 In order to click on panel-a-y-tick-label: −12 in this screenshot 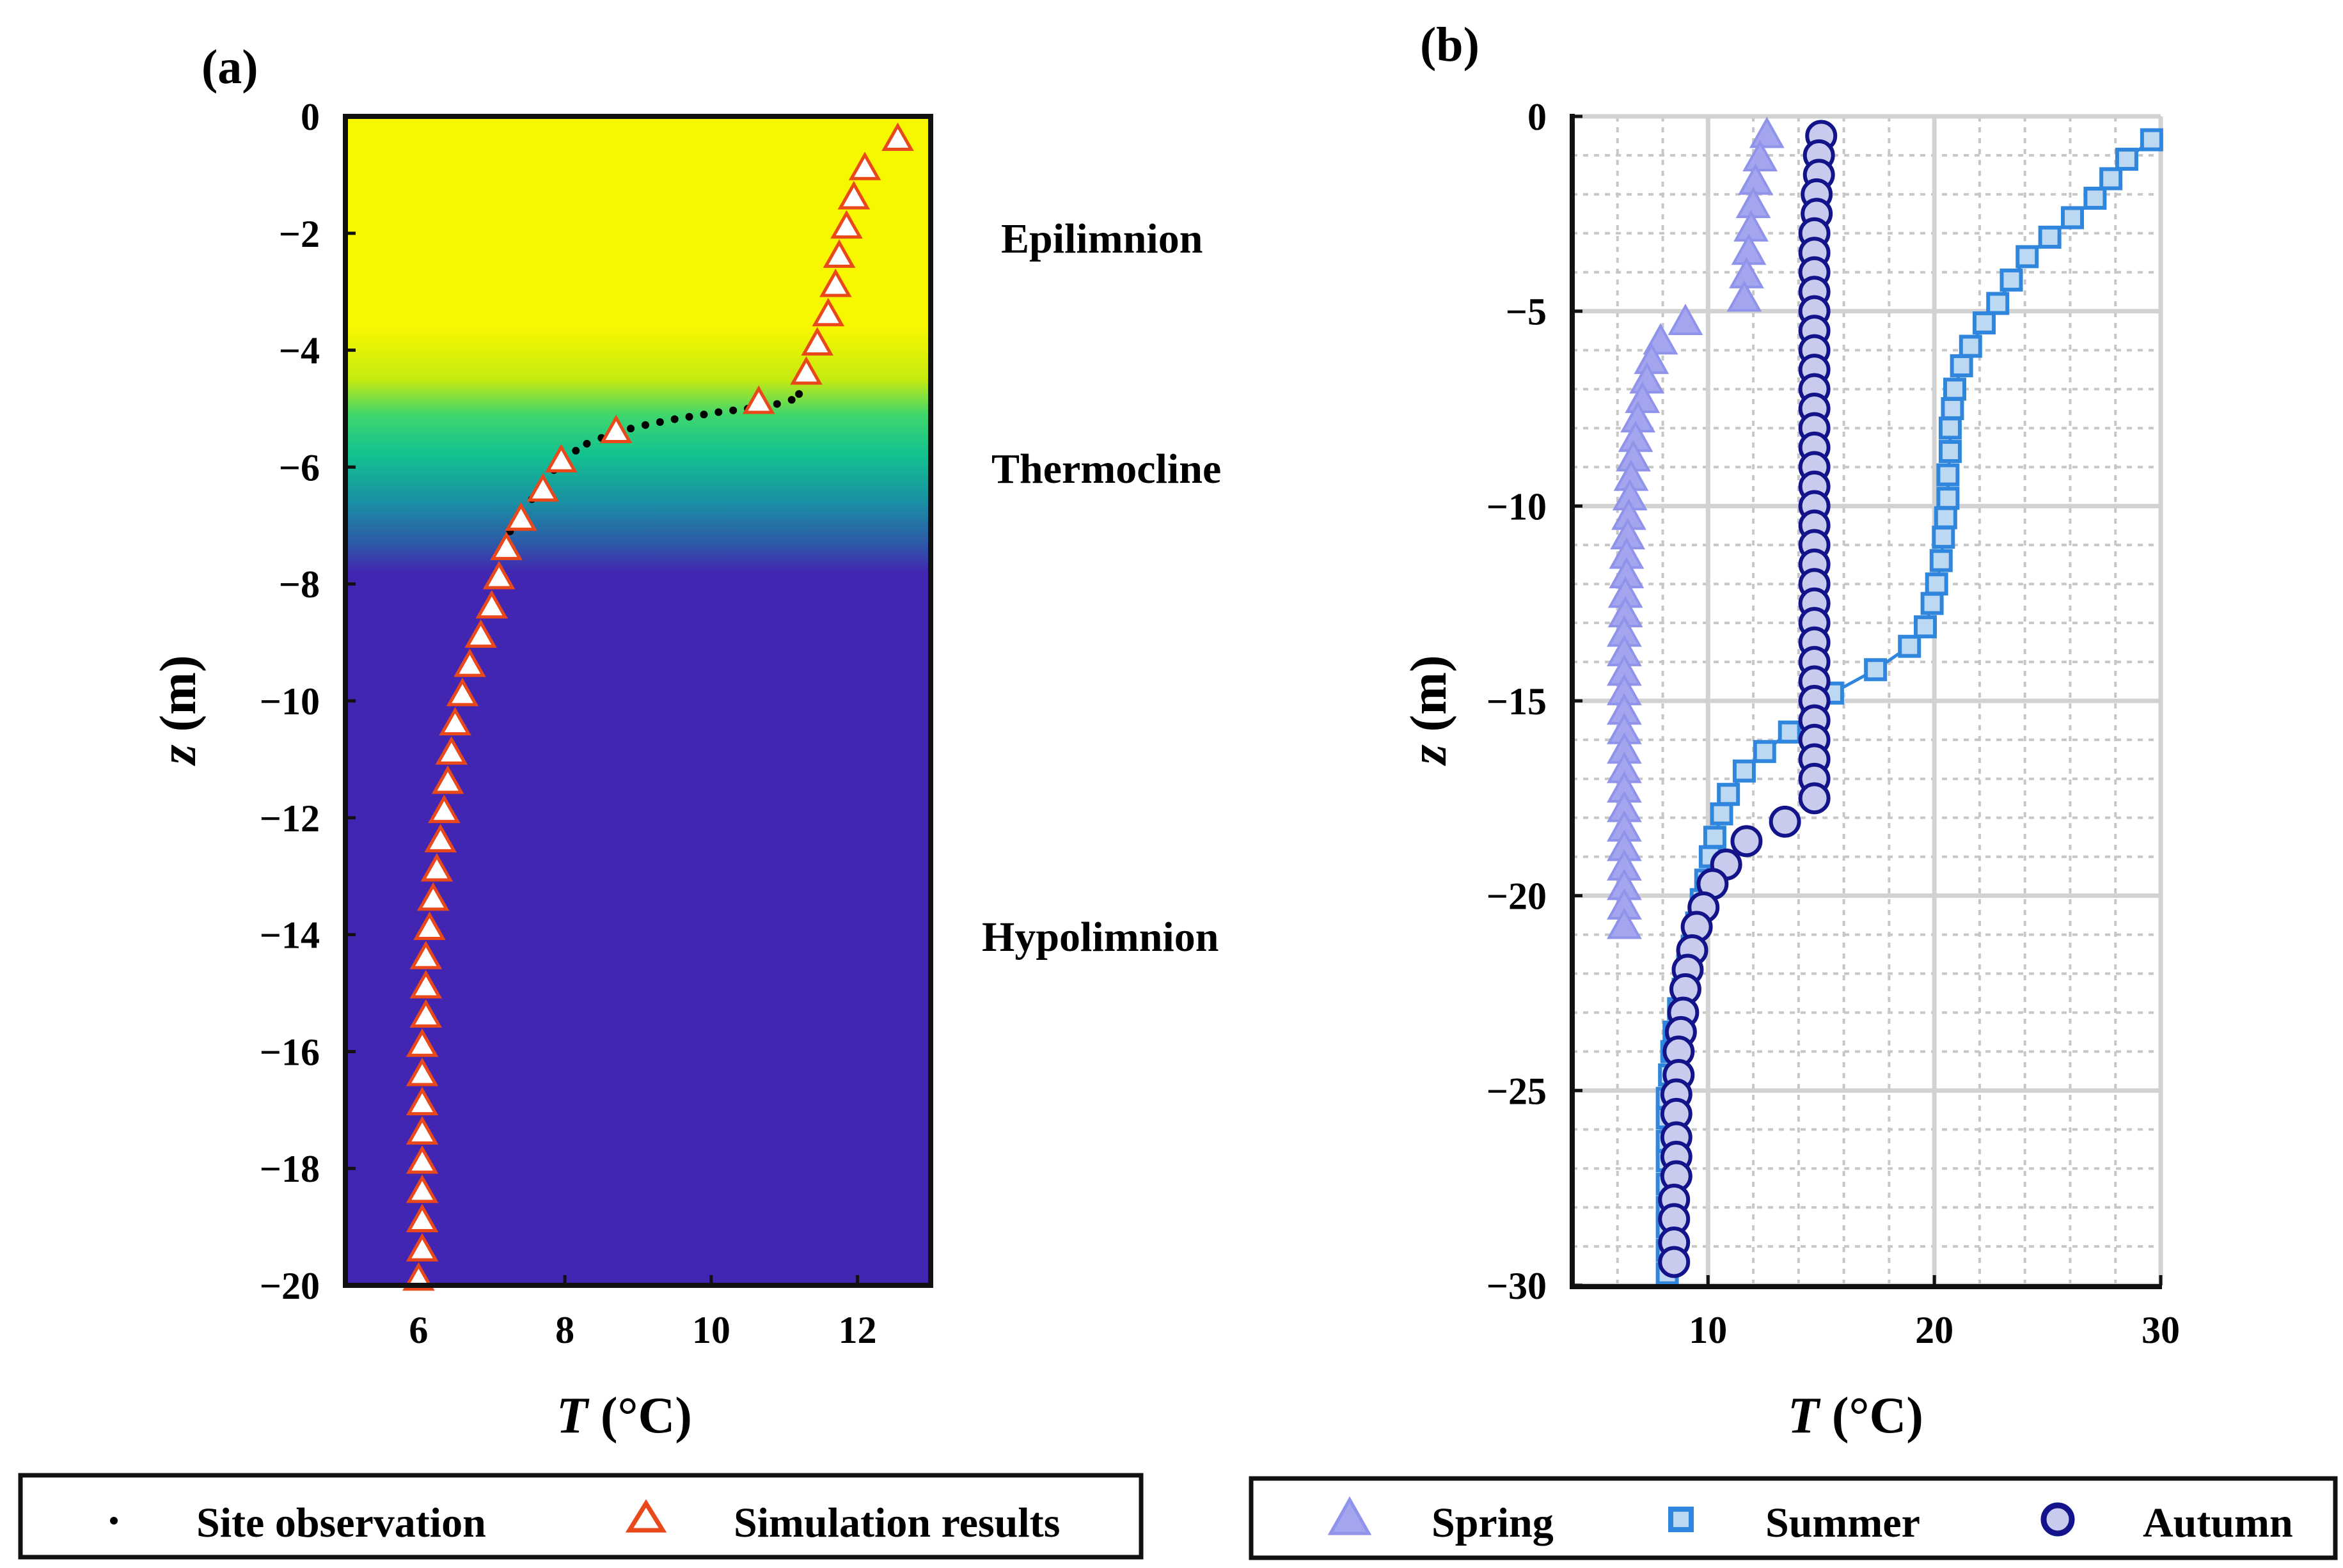, I will do `click(290, 818)`.